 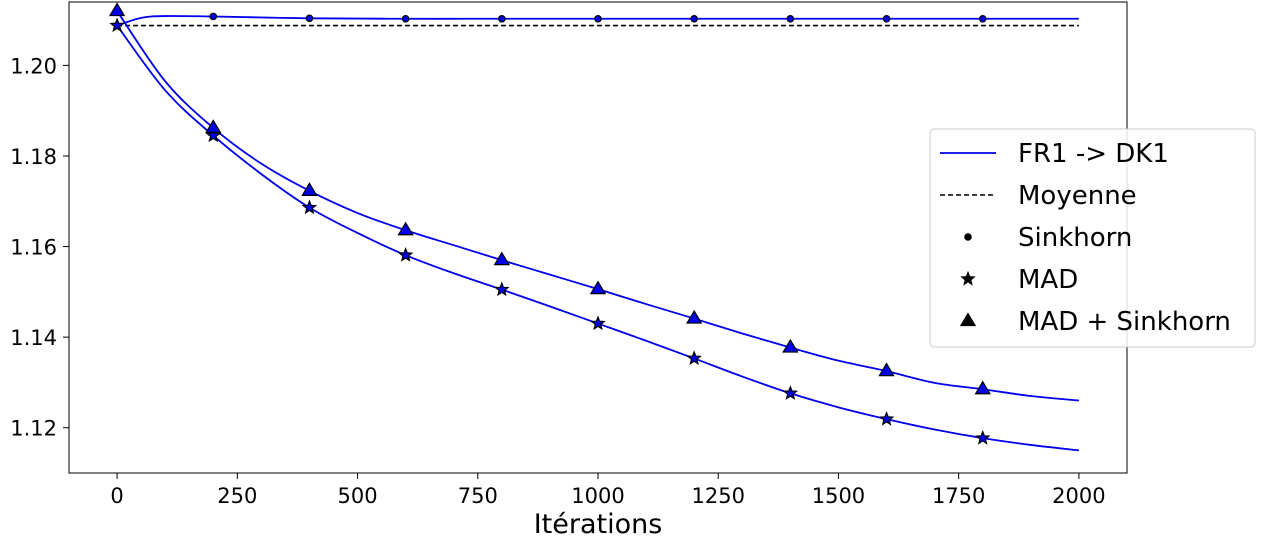 I want to click on x-tick-label: 1250, so click(x=718, y=496).